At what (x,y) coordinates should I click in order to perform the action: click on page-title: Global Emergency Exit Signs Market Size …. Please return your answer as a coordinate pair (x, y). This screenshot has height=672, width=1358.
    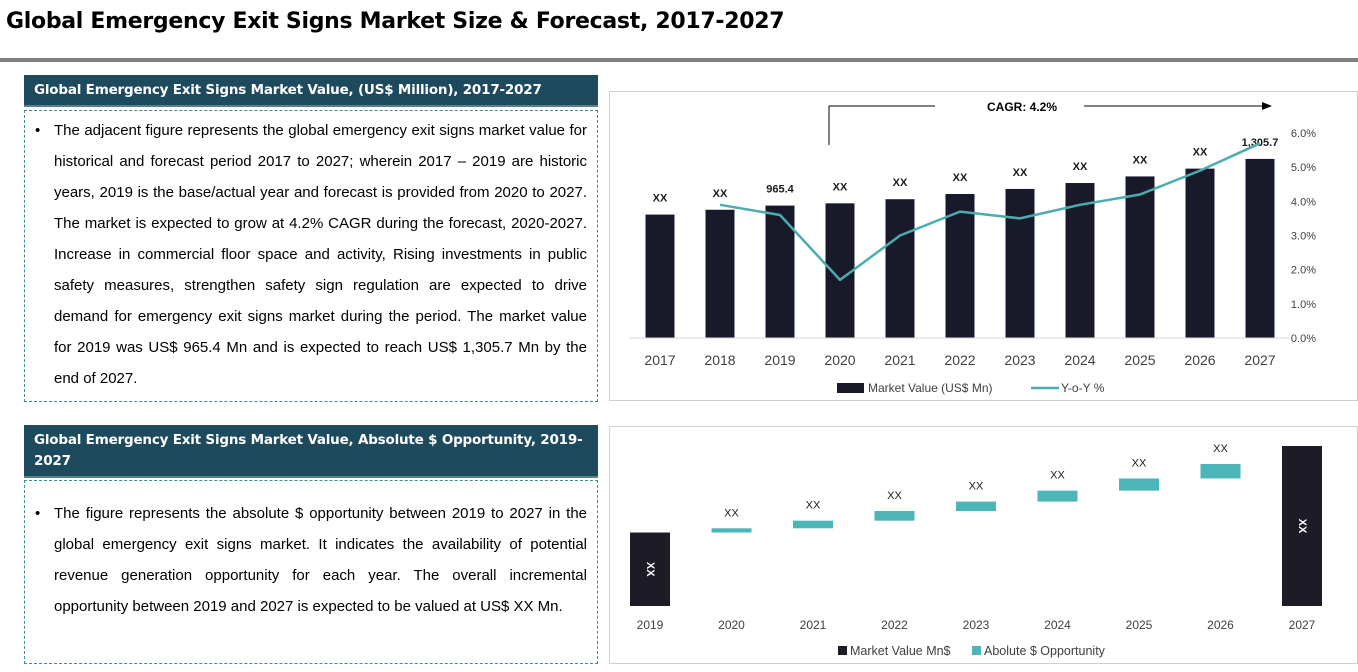
    Looking at the image, I should click on (395, 21).